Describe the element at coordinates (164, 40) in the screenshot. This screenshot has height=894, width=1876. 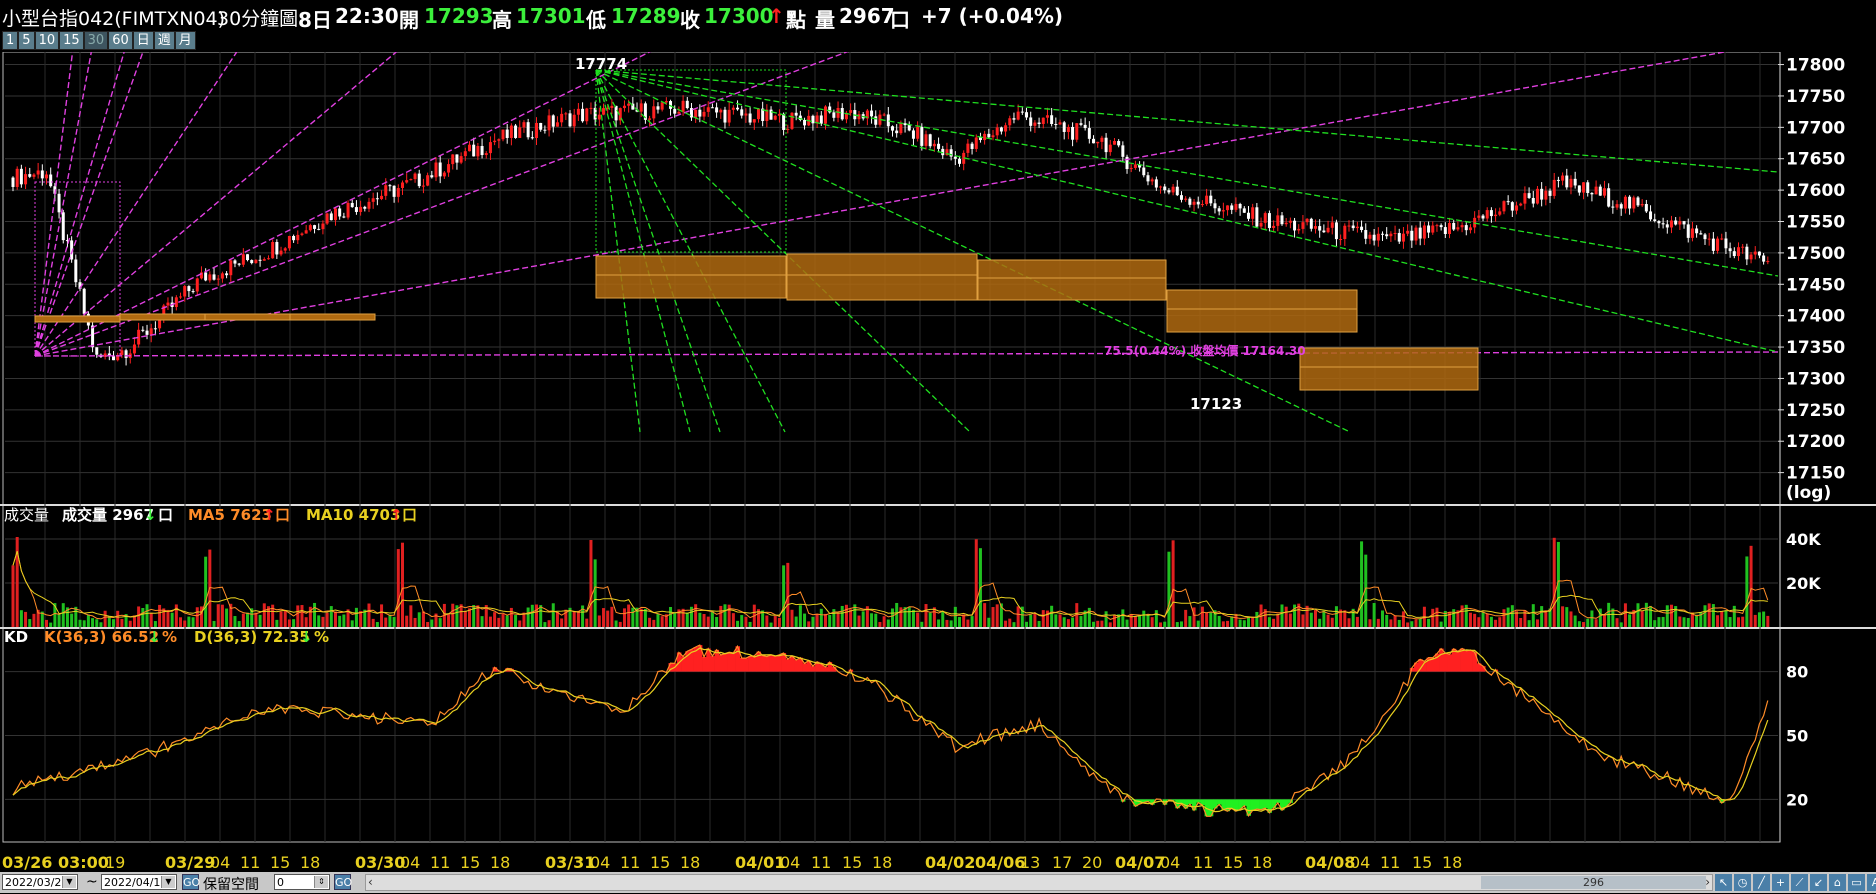
I see `period-button-7: 週` at that location.